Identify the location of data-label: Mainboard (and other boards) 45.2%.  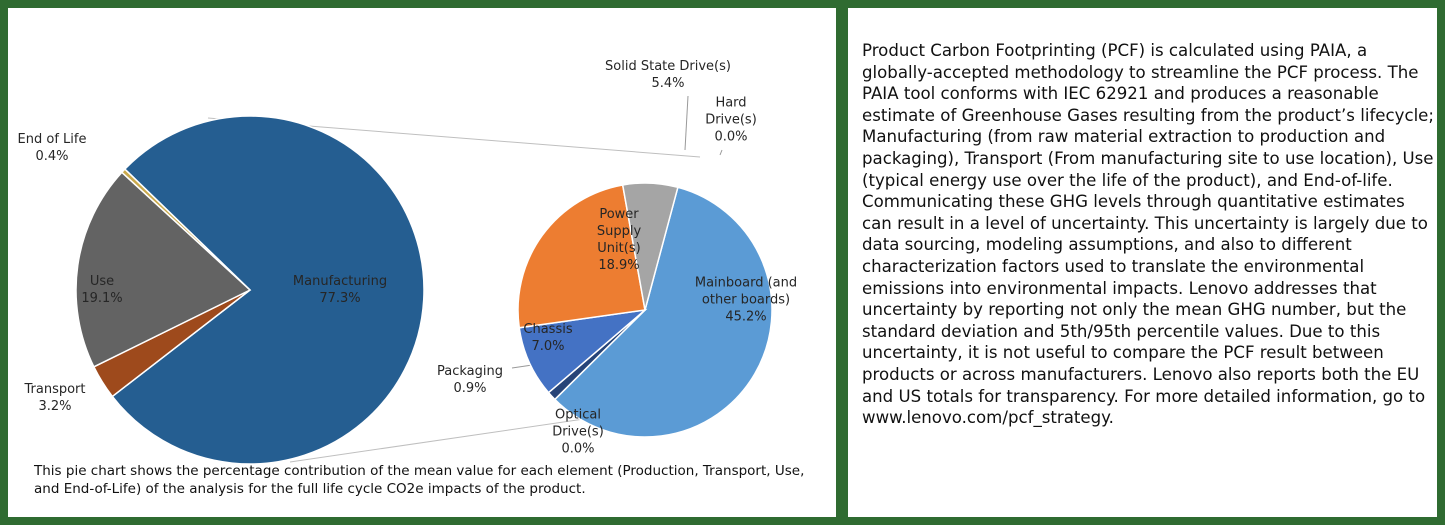
(746, 300).